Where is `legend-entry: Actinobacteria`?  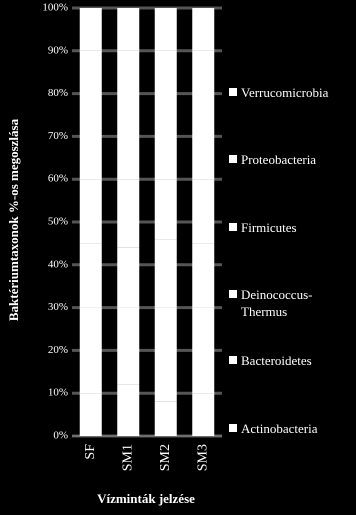 legend-entry: Actinobacteria is located at coordinates (291, 428).